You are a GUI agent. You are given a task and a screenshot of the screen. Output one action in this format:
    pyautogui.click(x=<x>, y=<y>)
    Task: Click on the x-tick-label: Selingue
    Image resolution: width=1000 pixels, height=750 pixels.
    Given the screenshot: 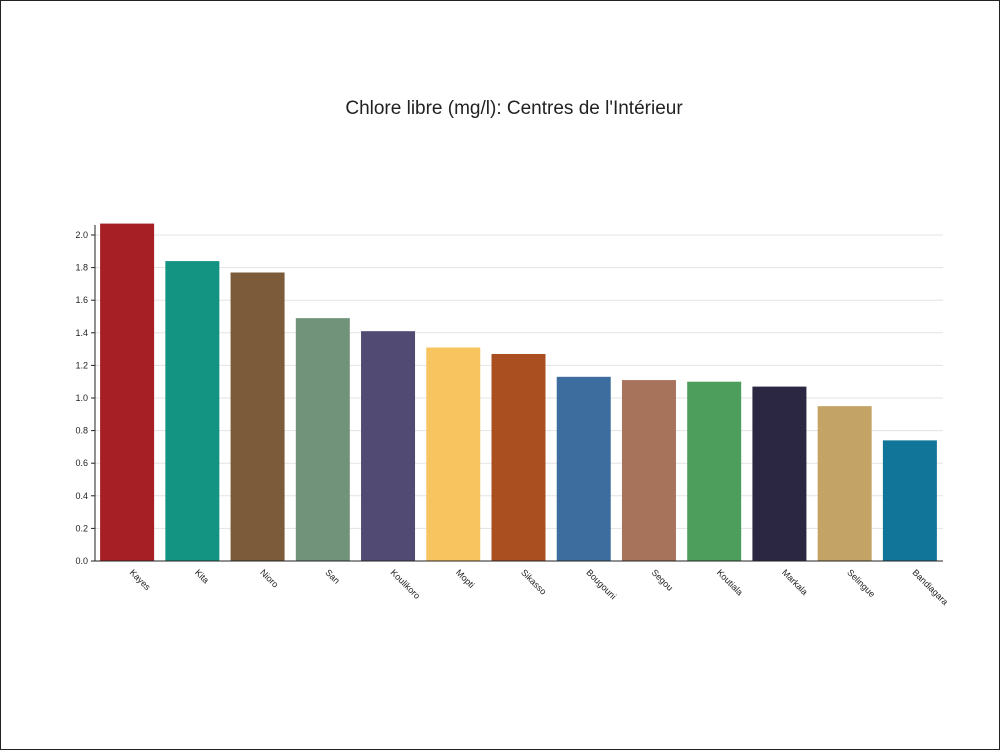 What is the action you would take?
    pyautogui.click(x=861, y=583)
    